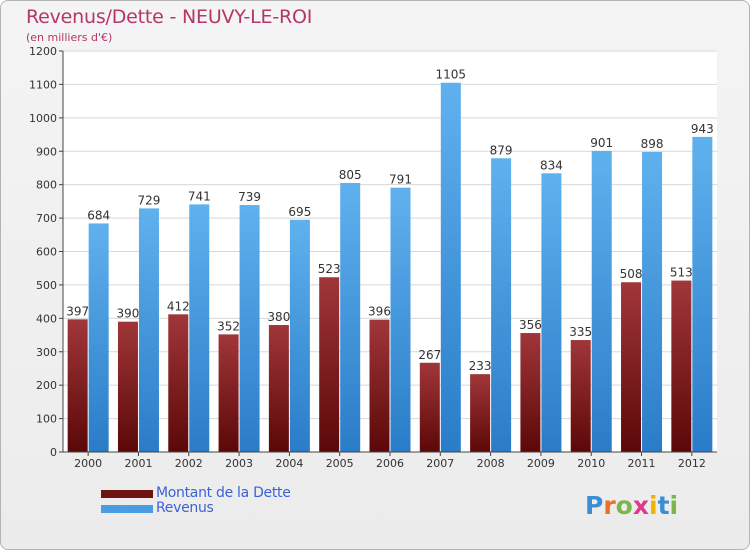  I want to click on legend-label-dette: Montant de la Dette, so click(223, 493).